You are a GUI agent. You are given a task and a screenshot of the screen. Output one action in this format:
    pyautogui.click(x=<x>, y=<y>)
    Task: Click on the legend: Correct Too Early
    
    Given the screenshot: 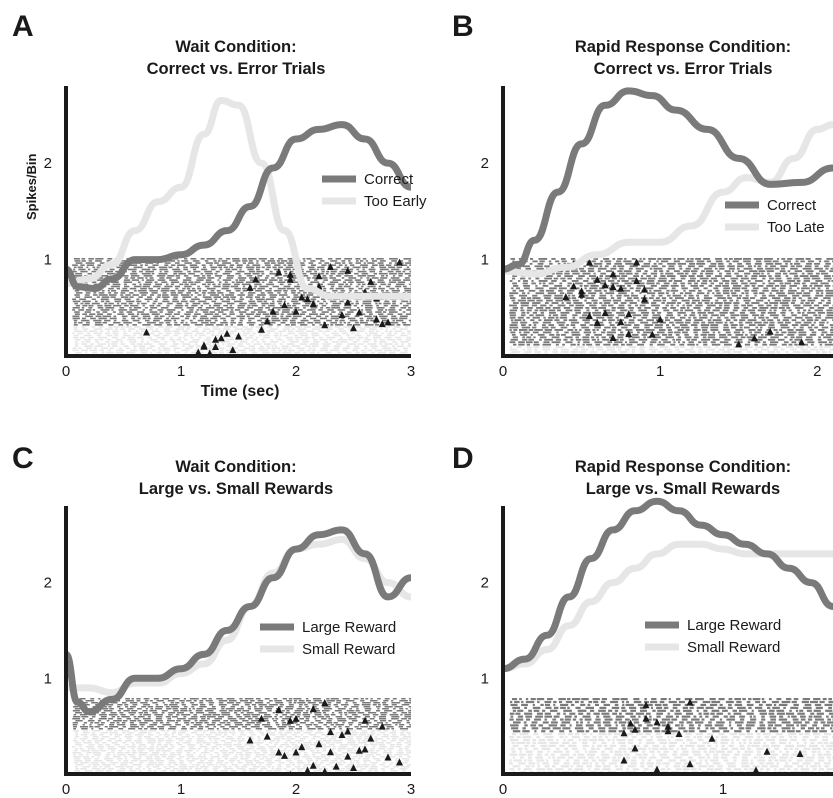 What is the action you would take?
    pyautogui.click(x=374, y=190)
    